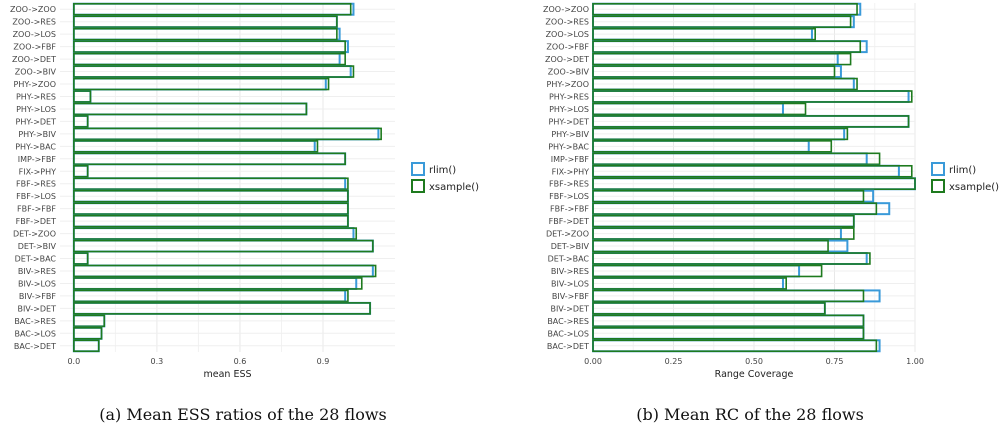 This screenshot has width=1002, height=432. Describe the element at coordinates (571, 296) in the screenshot. I see `y-tick-label: BIV->FBF` at that location.